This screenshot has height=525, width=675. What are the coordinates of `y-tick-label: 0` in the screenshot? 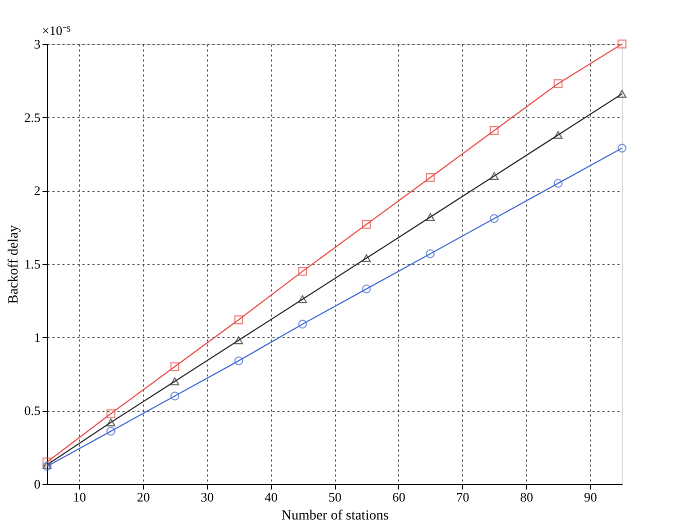 It's located at (37, 484).